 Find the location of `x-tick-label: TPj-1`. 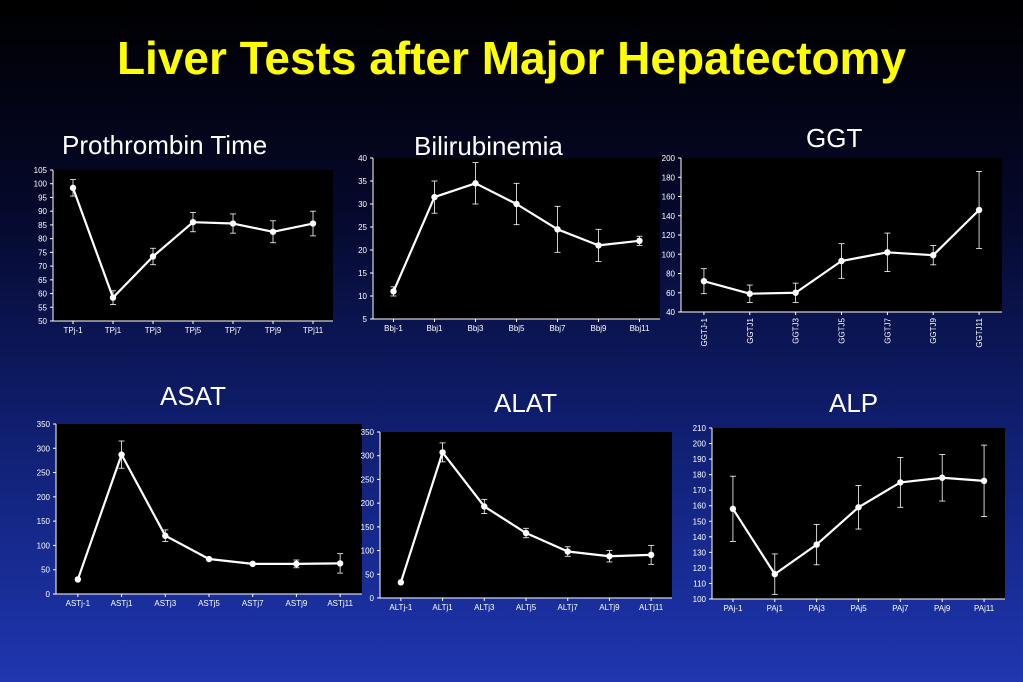

x-tick-label: TPj-1 is located at coordinates (73, 330).